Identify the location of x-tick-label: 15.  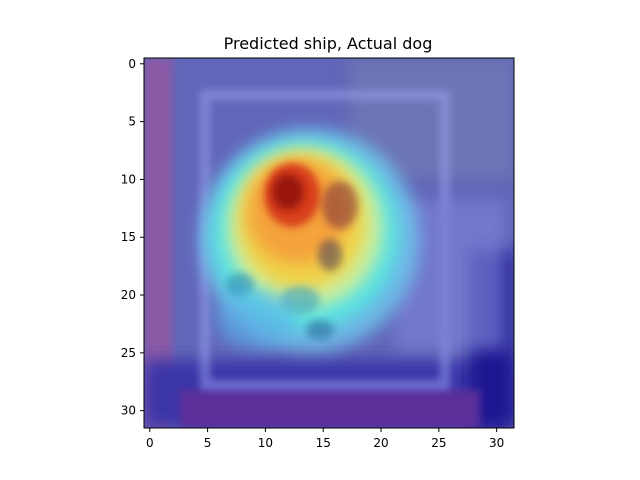
(323, 443).